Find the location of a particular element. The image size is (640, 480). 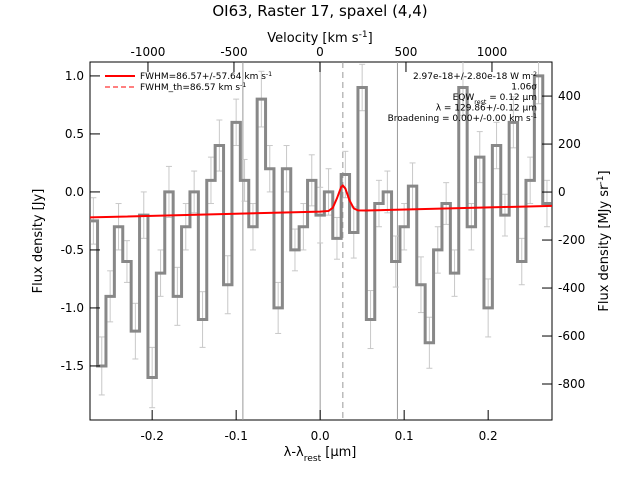

chart-title: OI63, Raster 17, spaxel (4,4) is located at coordinates (319, 11).